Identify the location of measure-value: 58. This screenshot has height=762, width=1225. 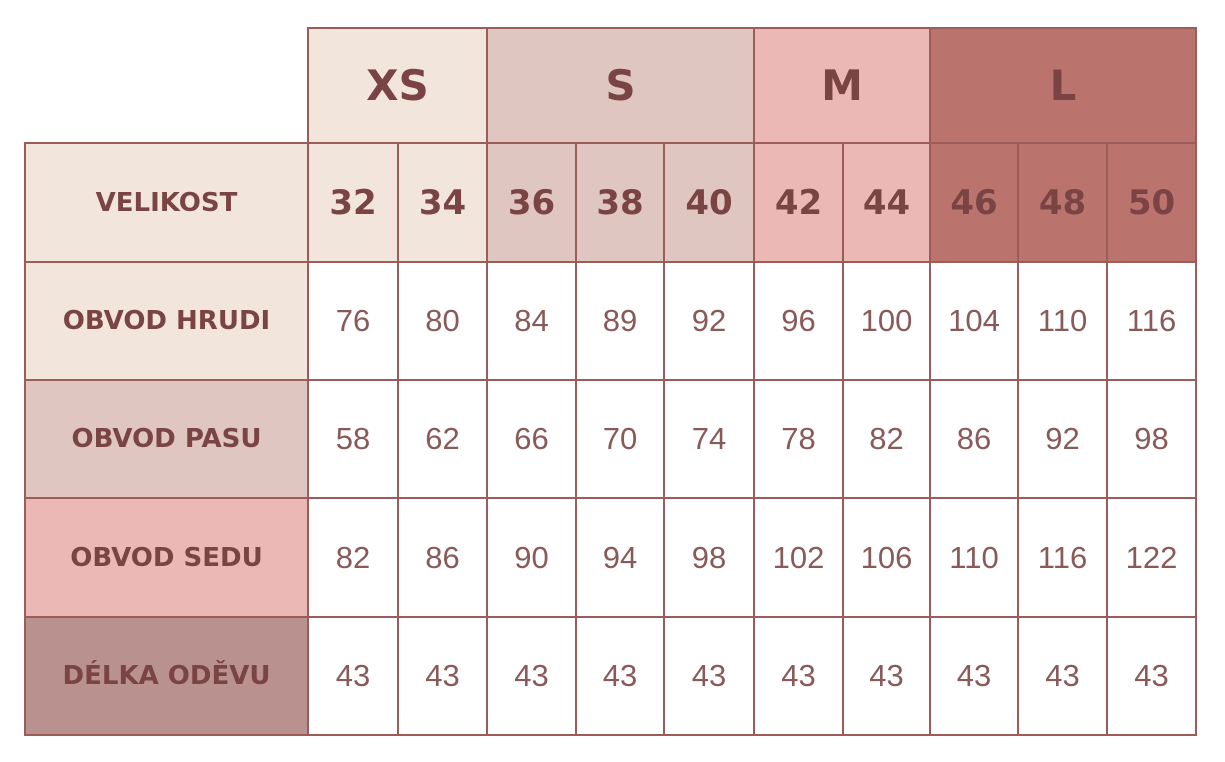
(353, 439).